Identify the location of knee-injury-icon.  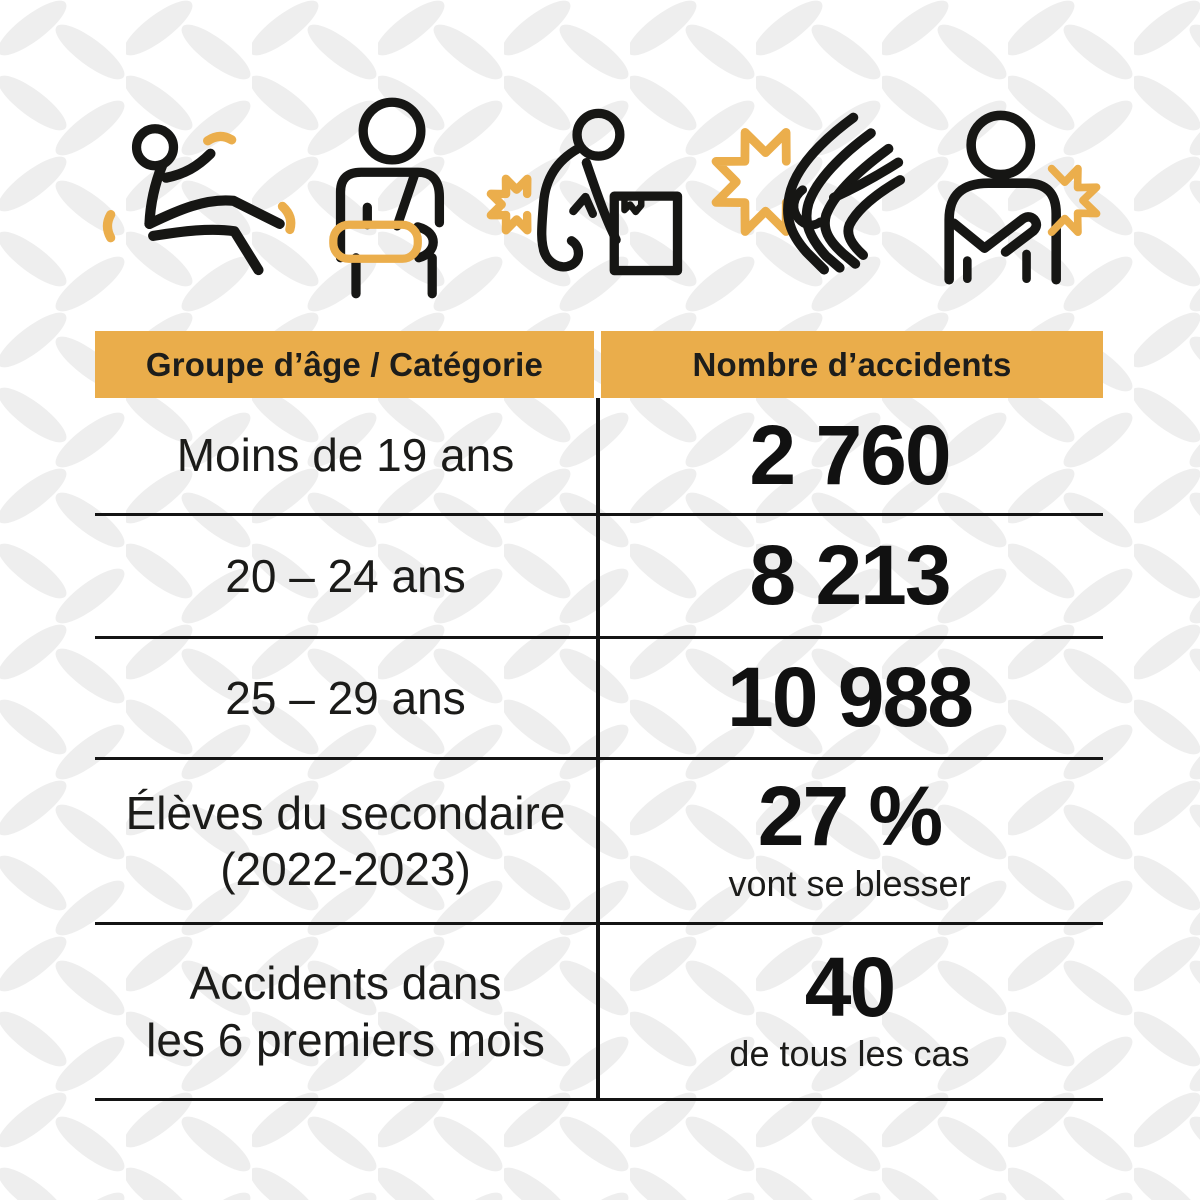
(808, 193).